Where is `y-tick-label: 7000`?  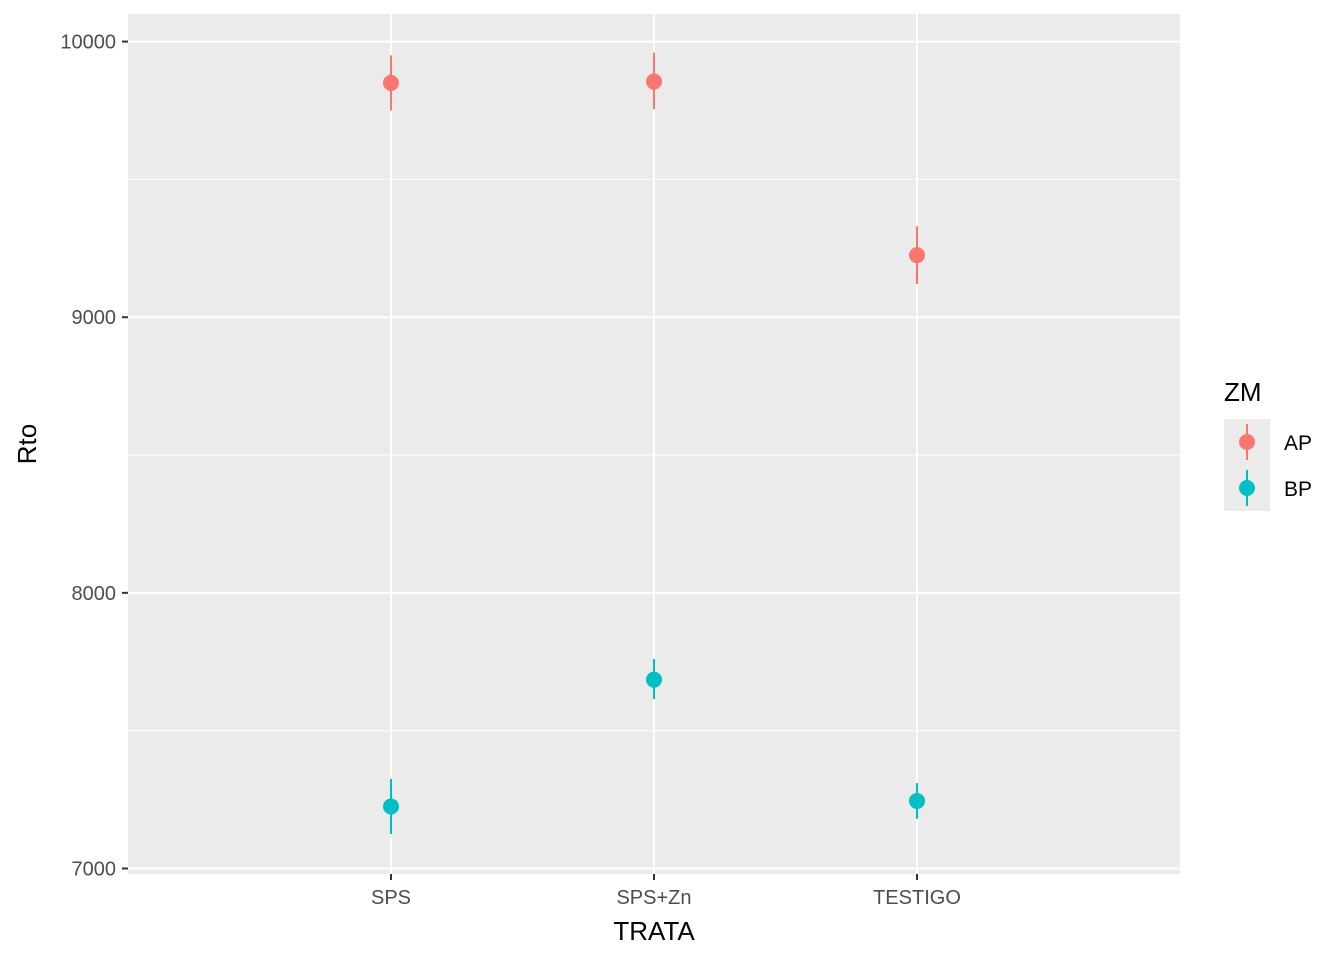
y-tick-label: 7000 is located at coordinates (94, 869).